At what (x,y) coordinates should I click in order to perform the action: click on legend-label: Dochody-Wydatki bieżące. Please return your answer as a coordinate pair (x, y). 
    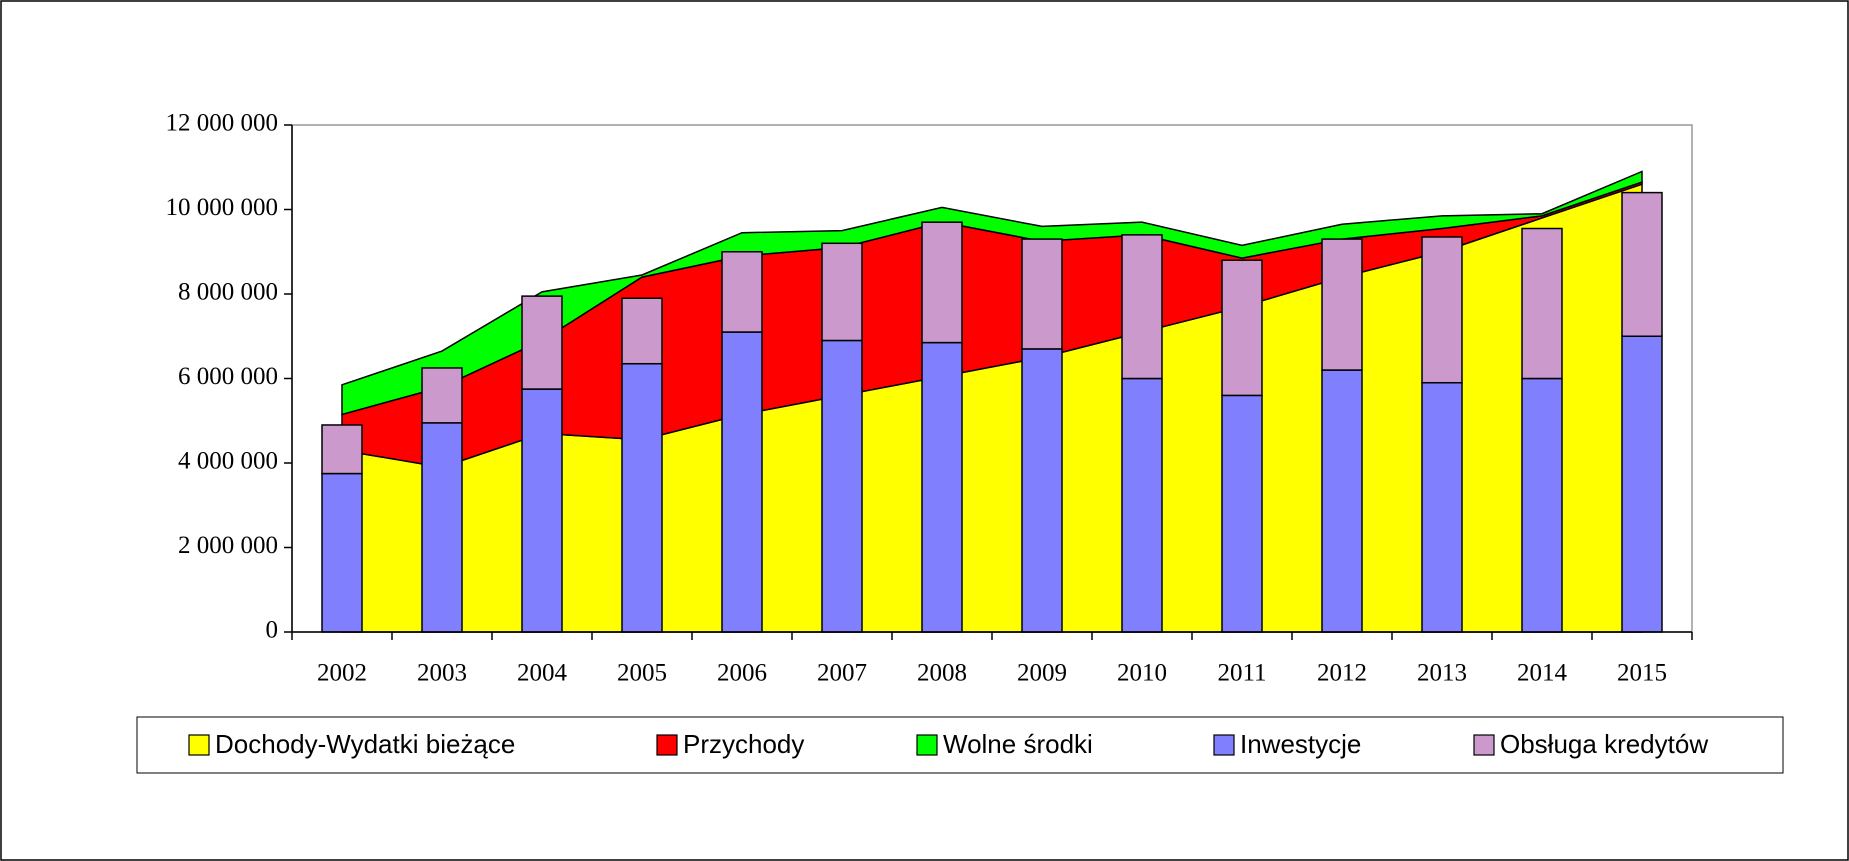
    Looking at the image, I should click on (365, 744).